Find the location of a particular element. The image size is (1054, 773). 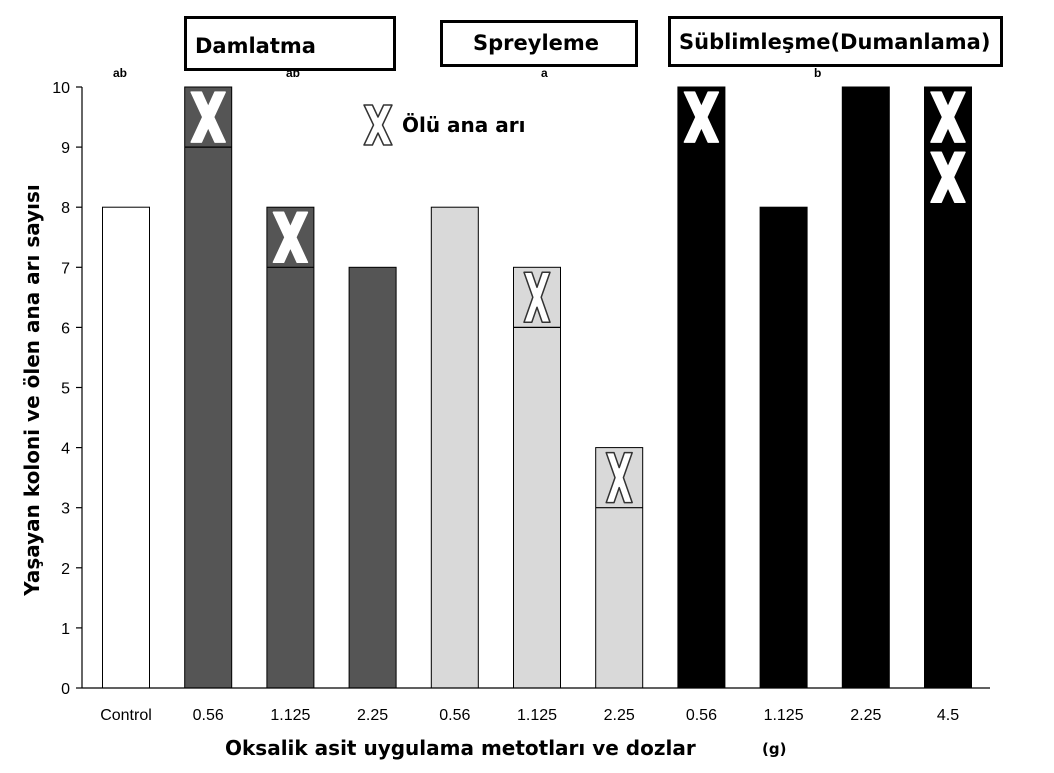

method-box-spreyleme: Spreyleme is located at coordinates (539, 43).